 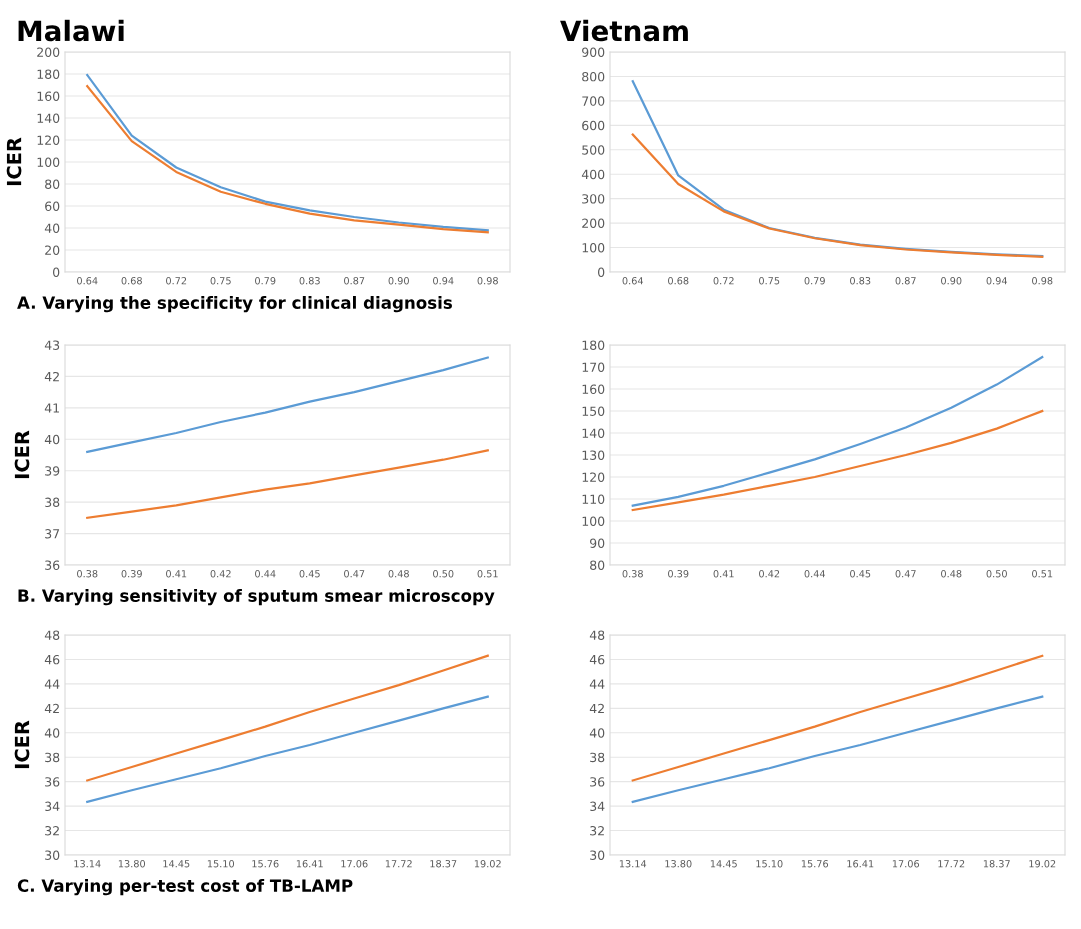 What do you see at coordinates (487, 574) in the screenshot?
I see `x-tick-label: 0.51` at bounding box center [487, 574].